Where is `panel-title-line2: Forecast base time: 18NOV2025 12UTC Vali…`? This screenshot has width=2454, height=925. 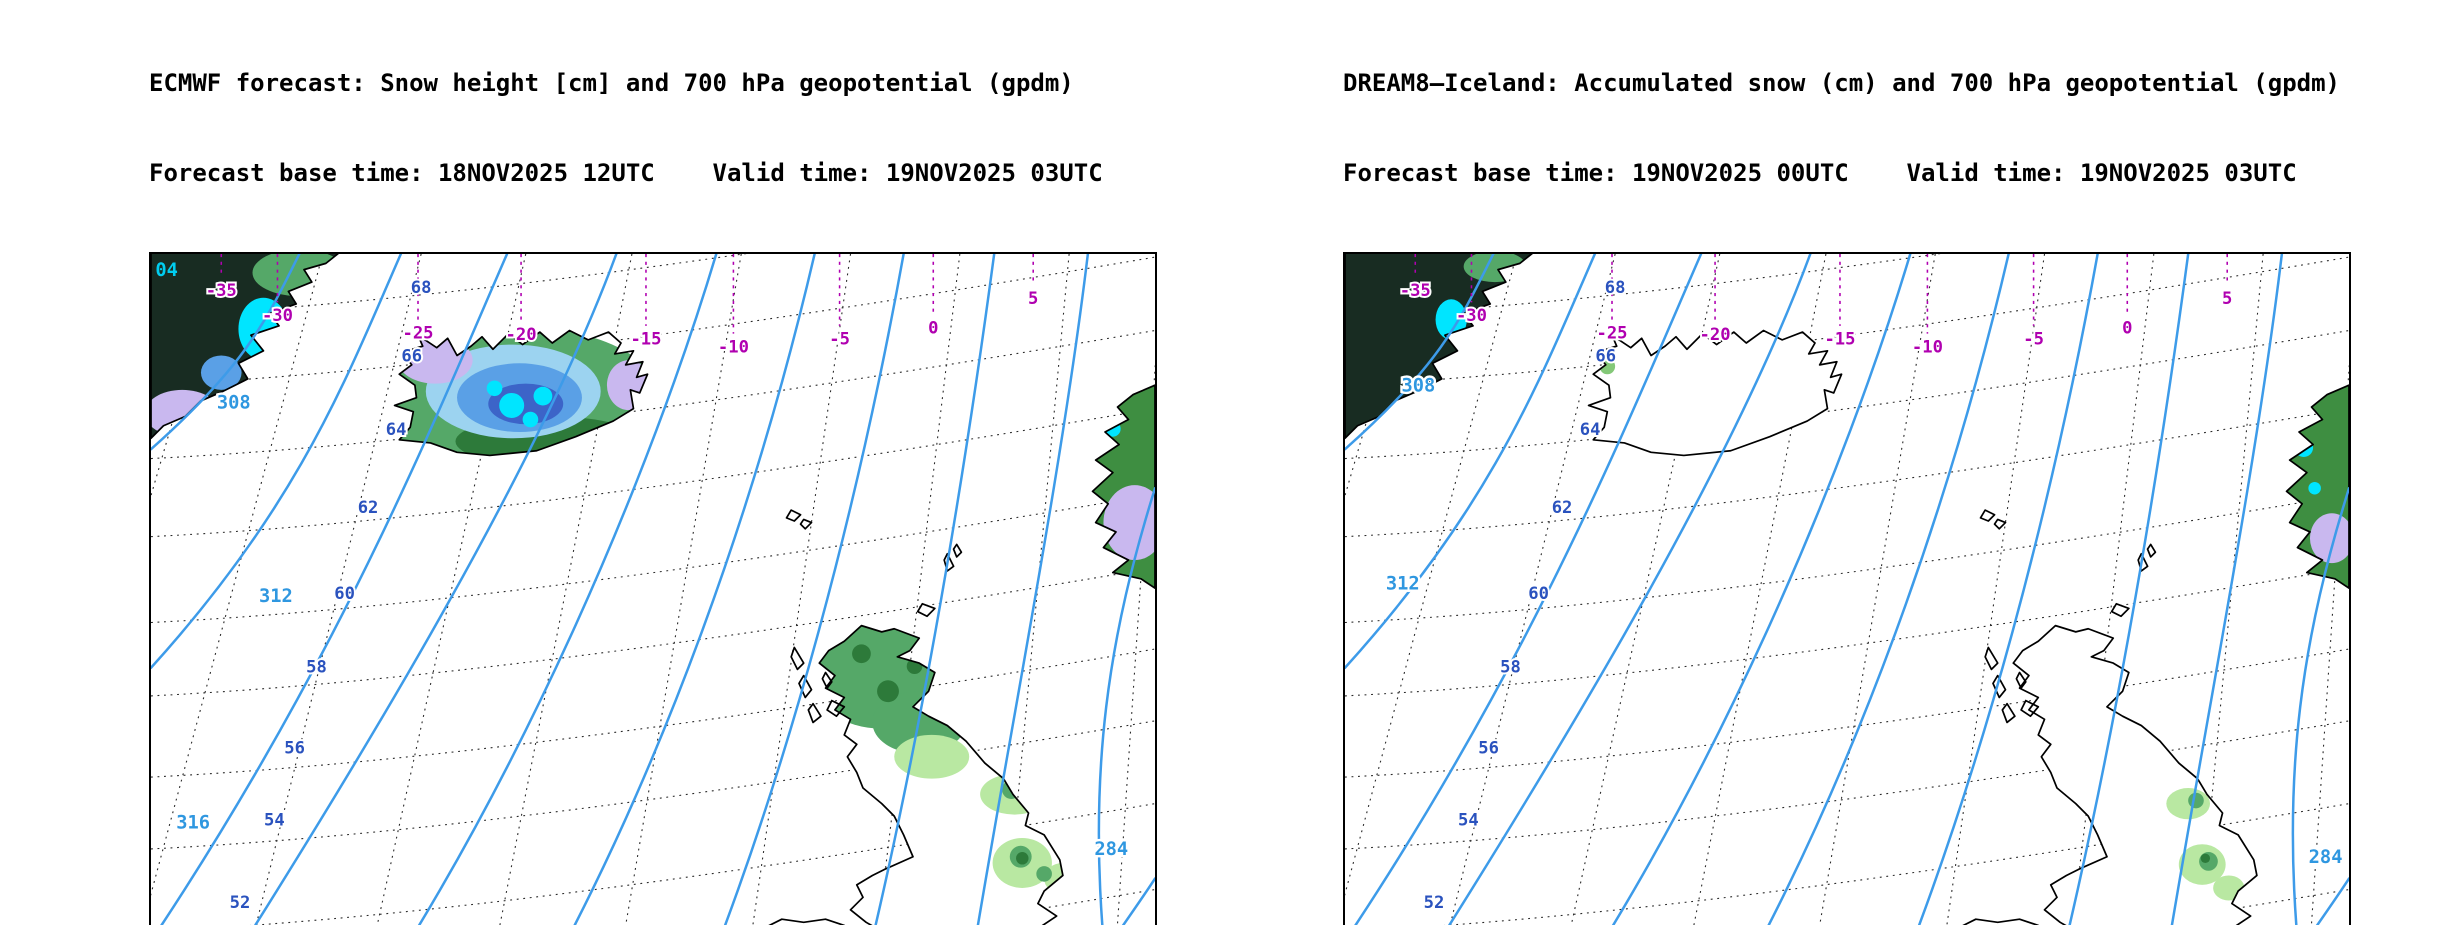
panel-title-line2: Forecast base time: 18NOV2025 12UTC Vali… is located at coordinates (626, 173).